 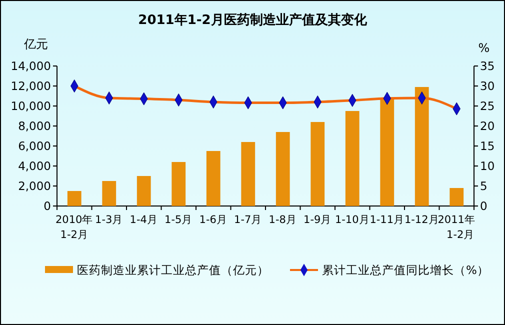 What do you see at coordinates (144, 220) in the screenshot?
I see `x-tick-label: 1-4月` at bounding box center [144, 220].